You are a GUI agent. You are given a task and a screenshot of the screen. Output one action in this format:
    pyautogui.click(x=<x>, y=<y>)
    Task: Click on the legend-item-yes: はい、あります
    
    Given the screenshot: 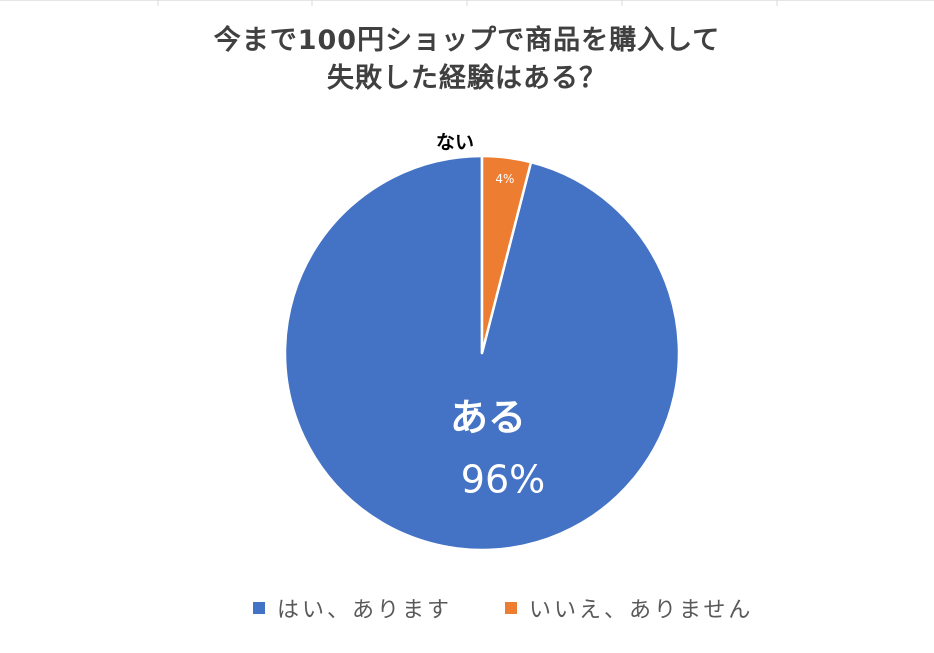 What is the action you would take?
    pyautogui.click(x=352, y=608)
    